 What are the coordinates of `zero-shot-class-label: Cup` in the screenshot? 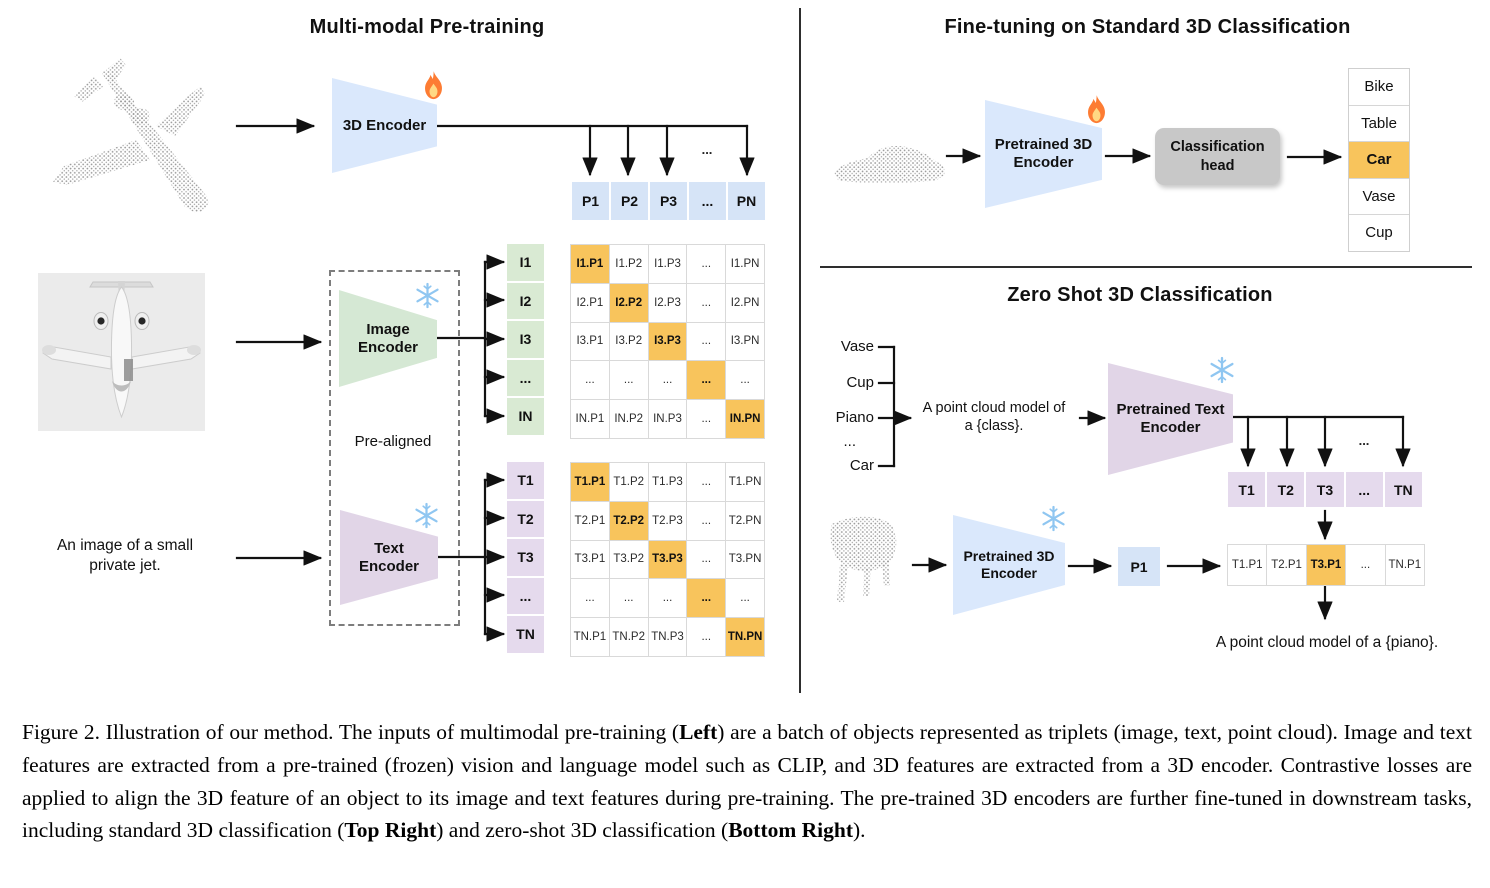 It's located at (860, 382).